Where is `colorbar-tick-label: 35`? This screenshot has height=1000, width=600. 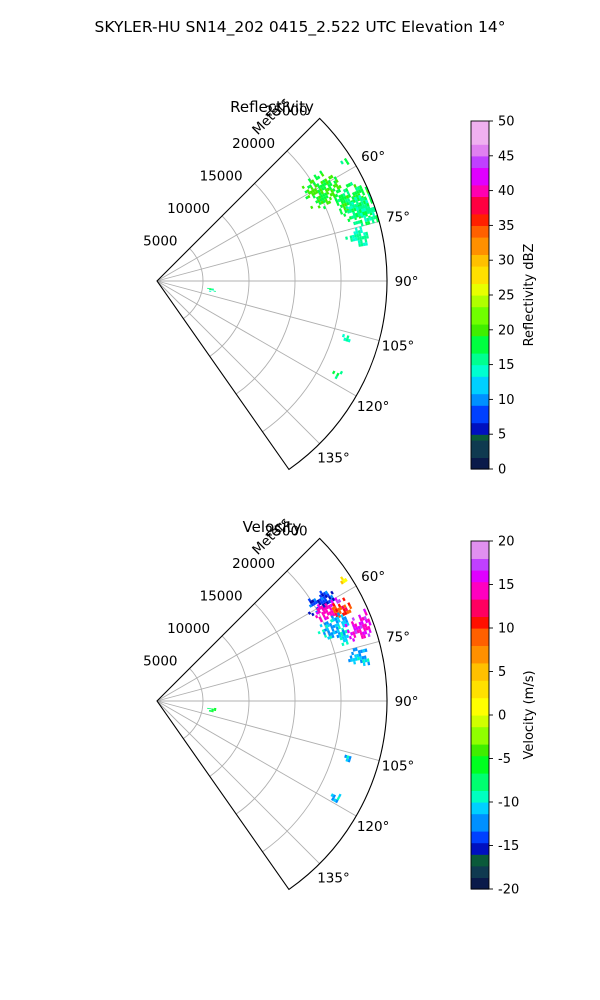 colorbar-tick-label: 35 is located at coordinates (506, 226).